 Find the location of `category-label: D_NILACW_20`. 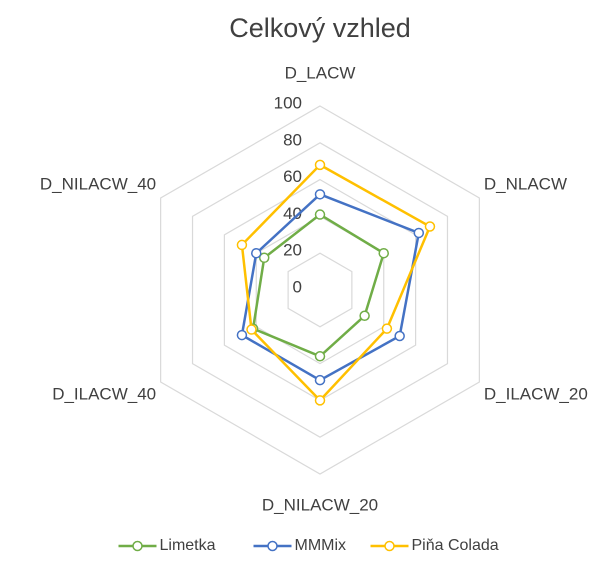

category-label: D_NILACW_20 is located at coordinates (320, 504).